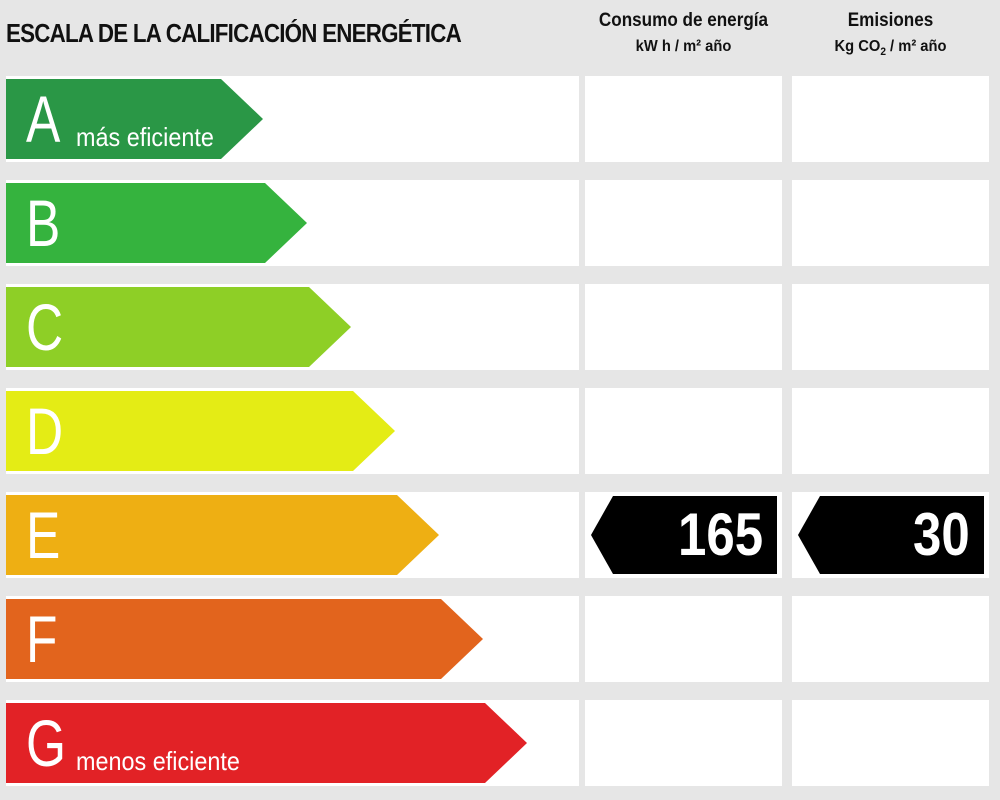 This screenshot has width=1000, height=800. What do you see at coordinates (720, 534) in the screenshot?
I see `energy-value: 165` at bounding box center [720, 534].